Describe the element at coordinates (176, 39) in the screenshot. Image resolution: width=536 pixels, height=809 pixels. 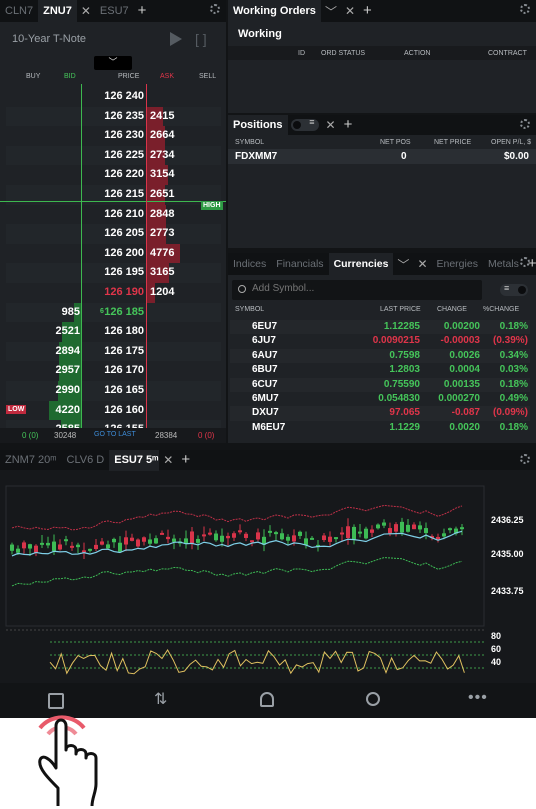
I see `play-icon` at that location.